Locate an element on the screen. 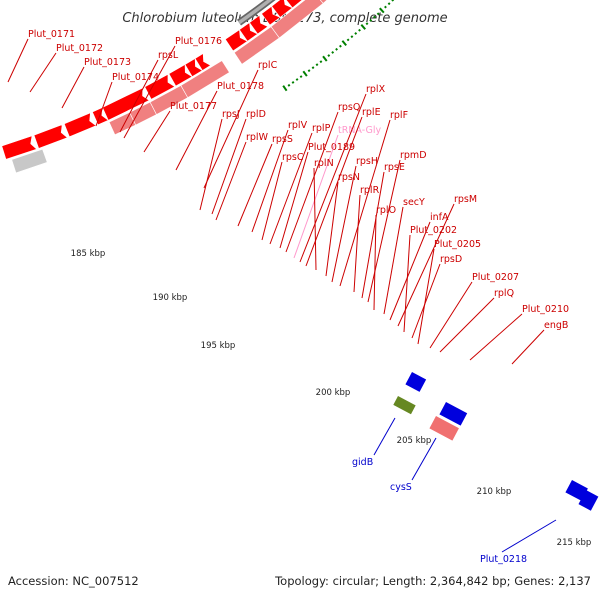 The width and height of the screenshot is (600, 600). gene-label: Plut_0189 is located at coordinates (331, 147).